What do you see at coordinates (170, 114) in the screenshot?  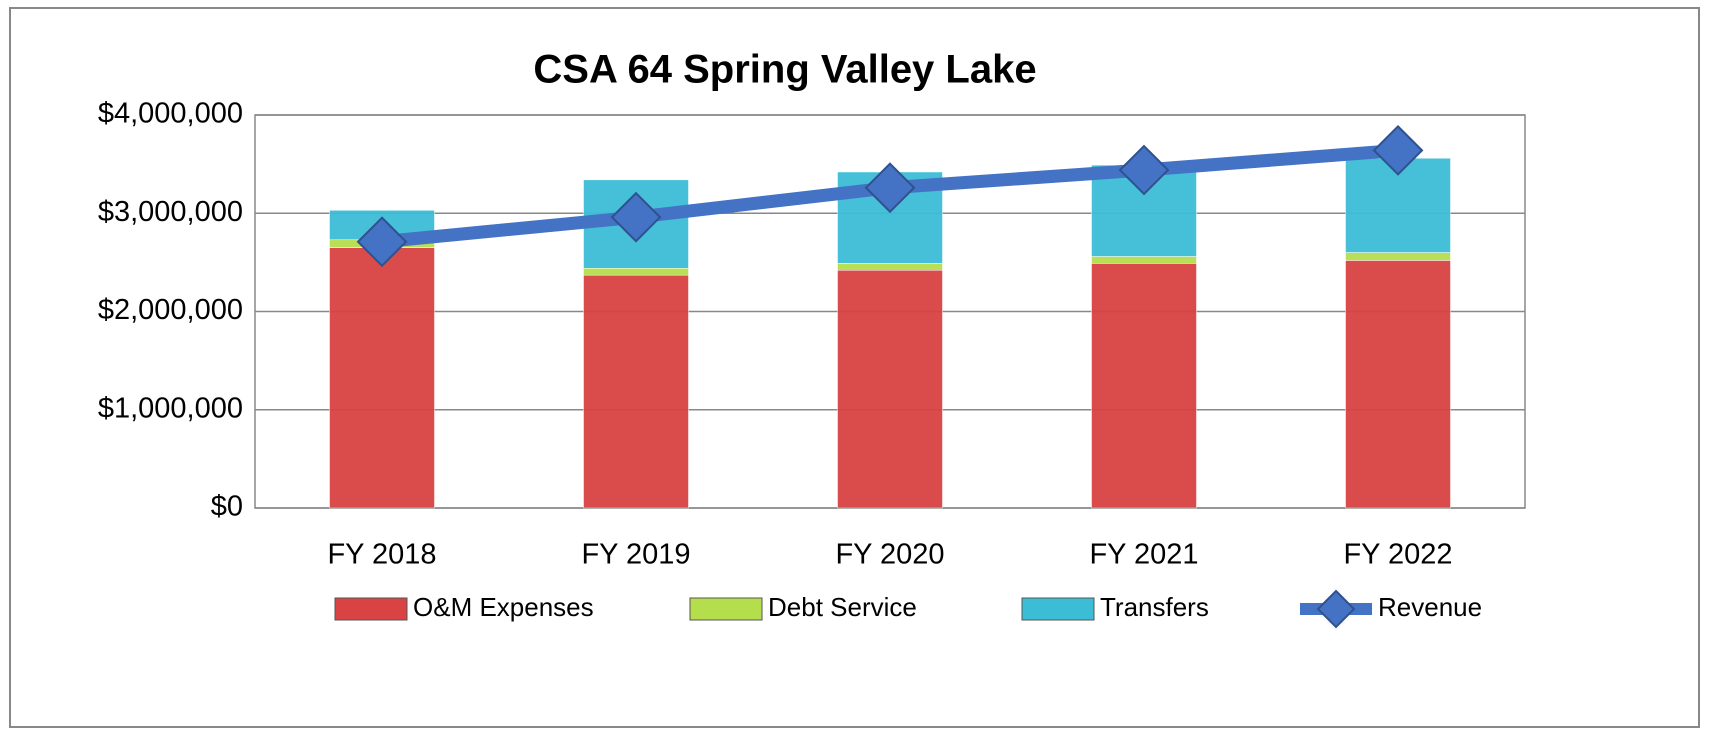 I see `y-tick-label: $4,000,000` at bounding box center [170, 114].